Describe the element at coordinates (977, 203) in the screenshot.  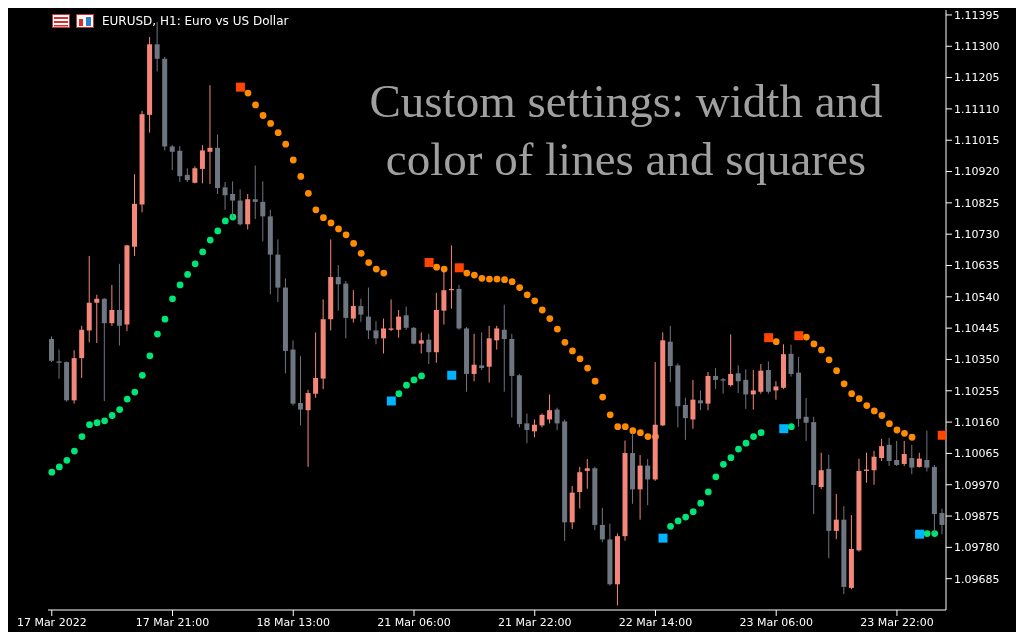
I see `y-tick-label: 1.10825` at that location.